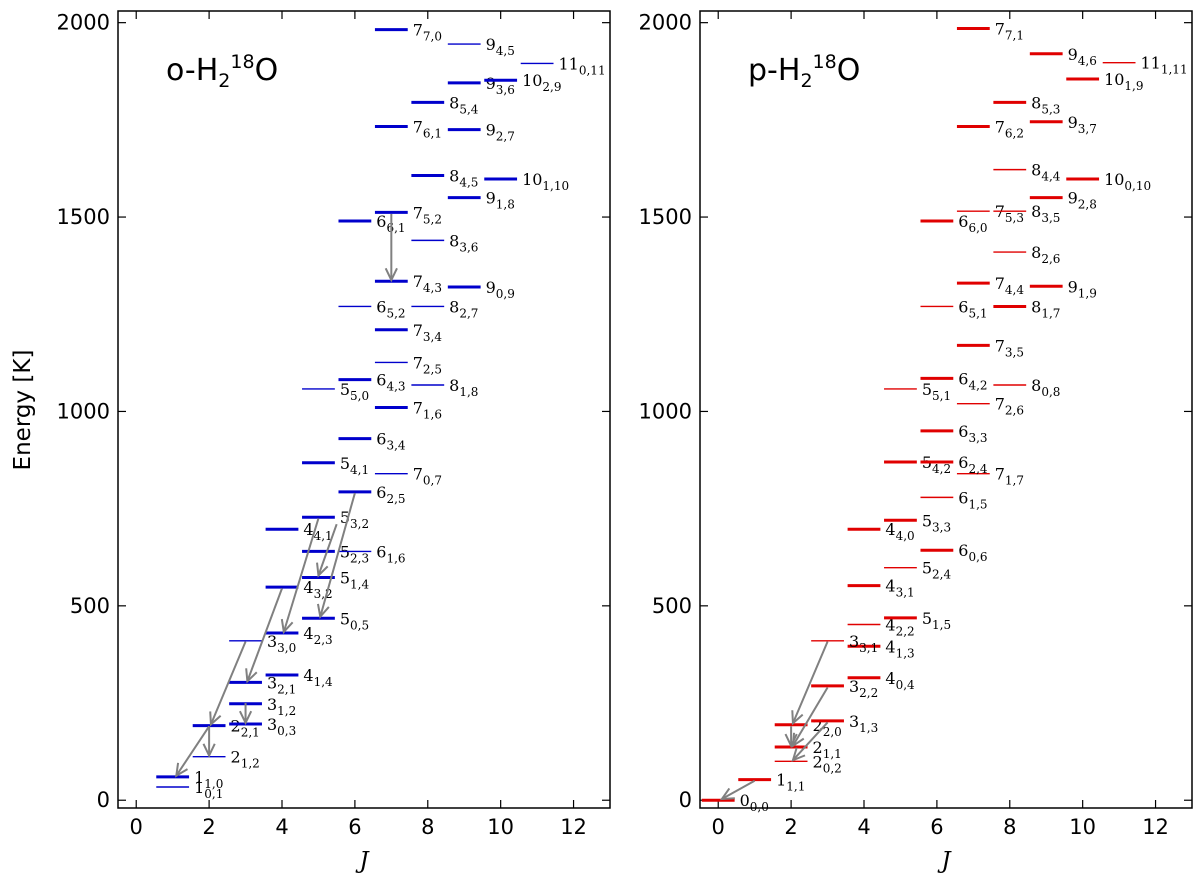 The image size is (1200, 877). What do you see at coordinates (1082, 288) in the screenshot?
I see `level-label: 91,9` at bounding box center [1082, 288].